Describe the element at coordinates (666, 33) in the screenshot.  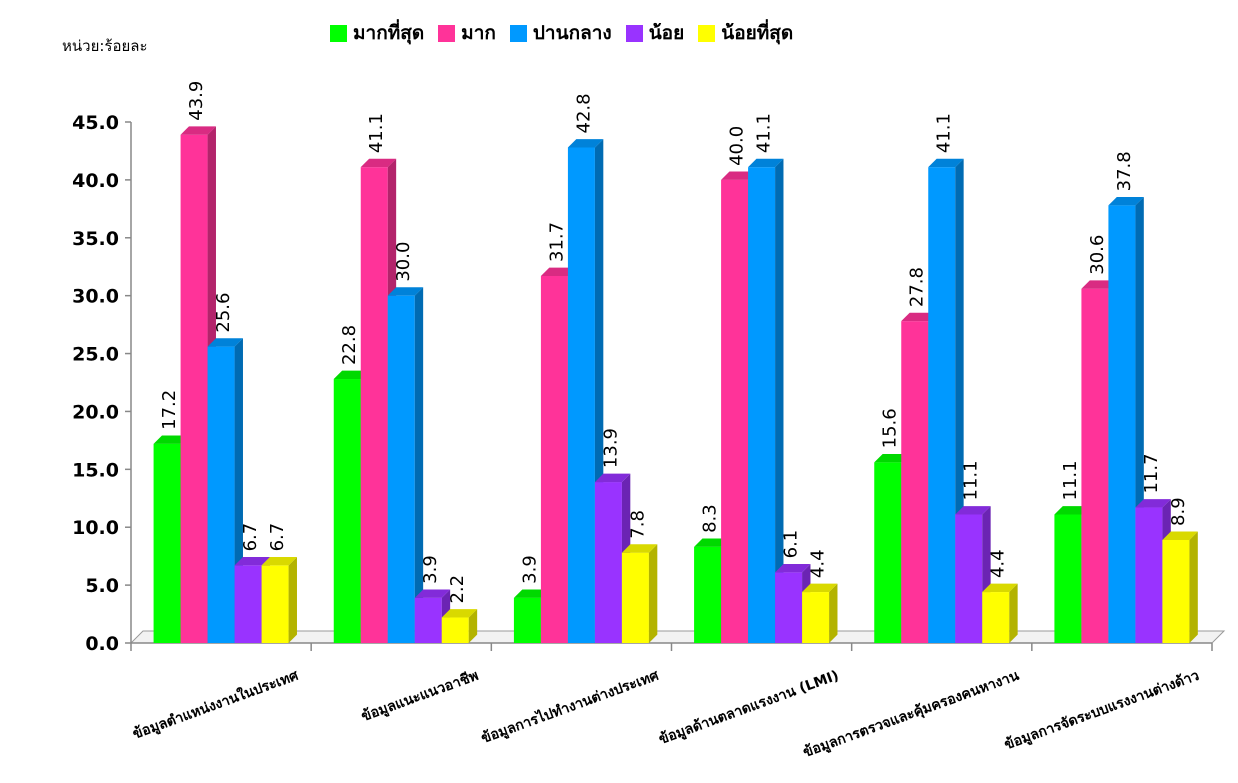
I see `legend-label-little: น้อย` at that location.